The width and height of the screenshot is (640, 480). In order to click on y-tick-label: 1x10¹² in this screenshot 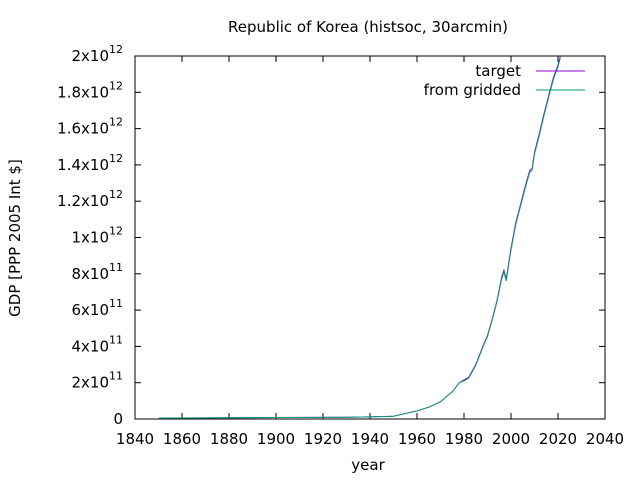, I will do `click(97, 236)`.